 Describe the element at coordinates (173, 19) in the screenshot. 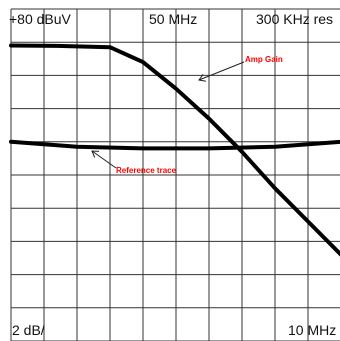

I see `center-frequency-label: 50 MHz` at that location.